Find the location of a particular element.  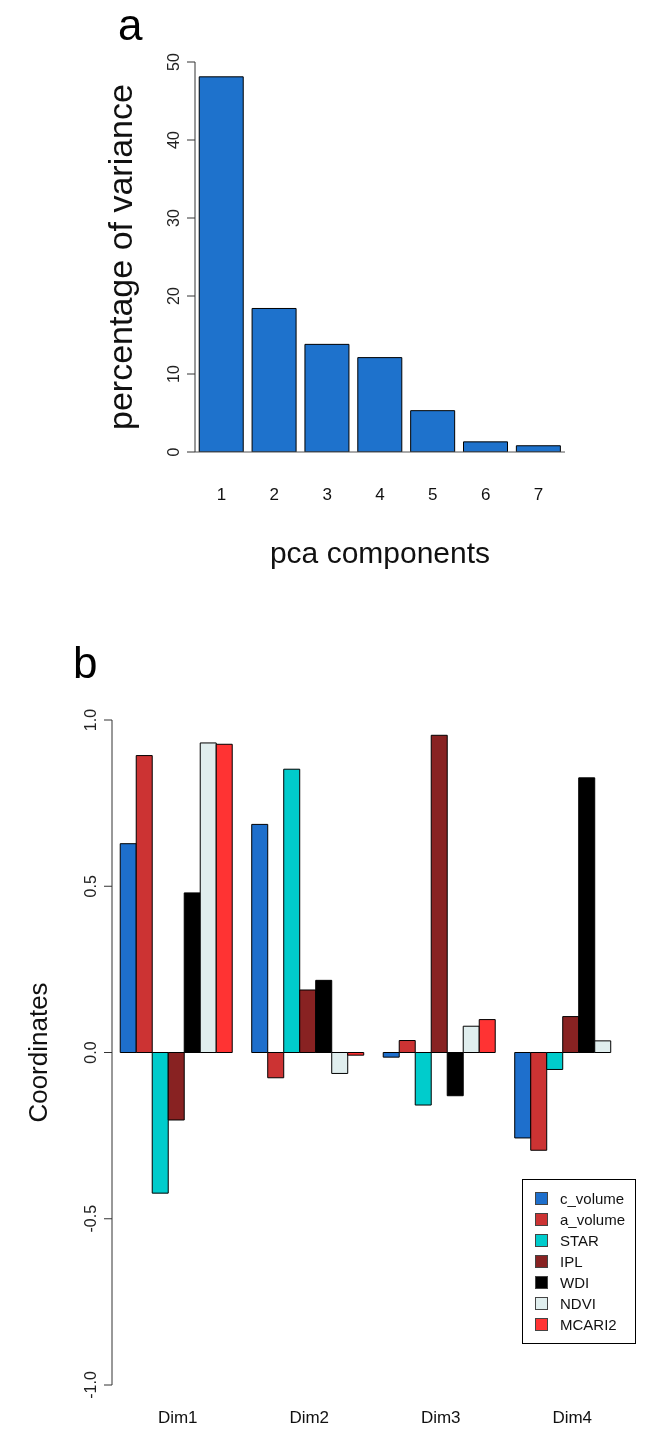

x-tick-label: Dim1 is located at coordinates (177, 1418).